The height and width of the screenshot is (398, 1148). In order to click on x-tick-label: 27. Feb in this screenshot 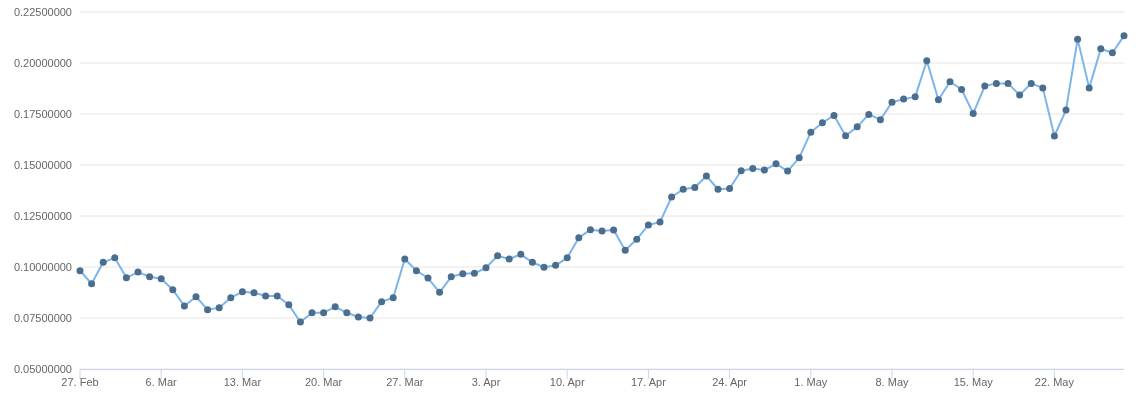, I will do `click(80, 382)`.